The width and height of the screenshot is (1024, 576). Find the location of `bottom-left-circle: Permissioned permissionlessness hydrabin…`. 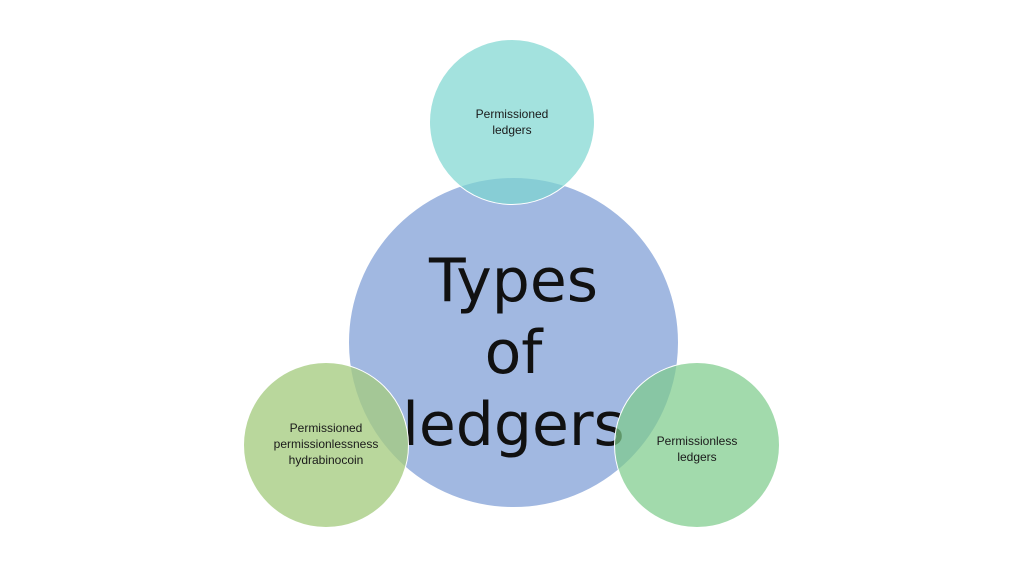

bottom-left-circle: Permissioned permissionlessness hydrabin… is located at coordinates (326, 445).